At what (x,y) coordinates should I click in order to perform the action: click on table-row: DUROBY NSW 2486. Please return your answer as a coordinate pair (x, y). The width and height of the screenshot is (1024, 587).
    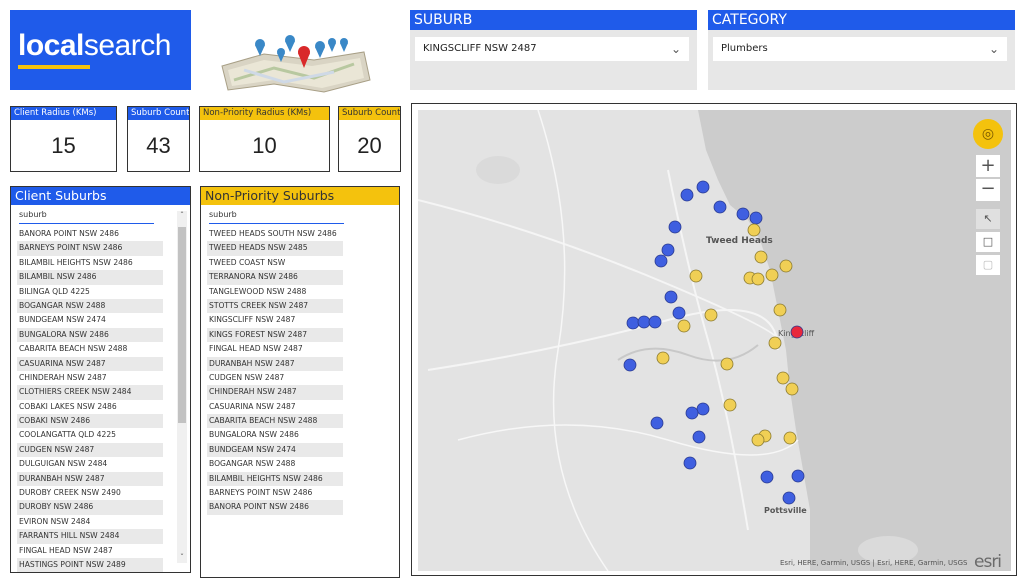
    Looking at the image, I should click on (90, 507).